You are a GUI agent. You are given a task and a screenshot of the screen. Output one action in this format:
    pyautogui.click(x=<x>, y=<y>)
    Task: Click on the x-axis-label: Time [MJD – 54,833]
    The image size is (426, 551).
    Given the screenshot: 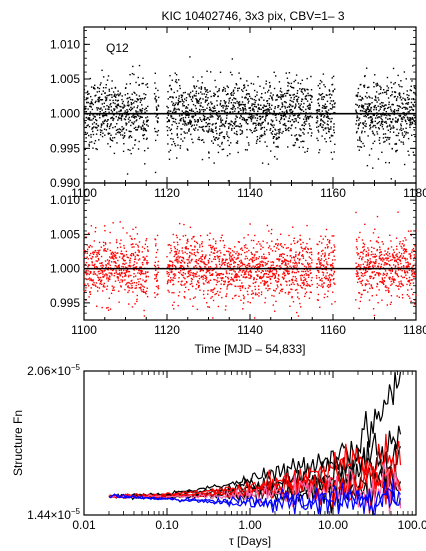 What is the action you would take?
    pyautogui.click(x=250, y=349)
    